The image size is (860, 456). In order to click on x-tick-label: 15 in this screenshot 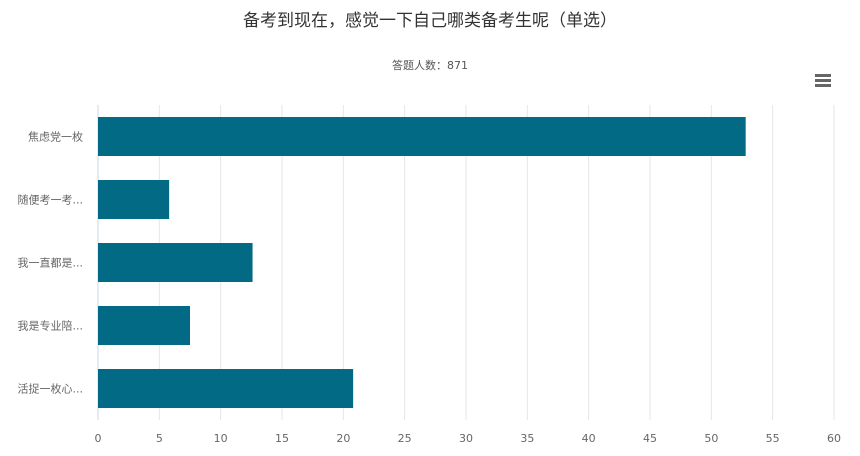, I will do `click(282, 438)`.